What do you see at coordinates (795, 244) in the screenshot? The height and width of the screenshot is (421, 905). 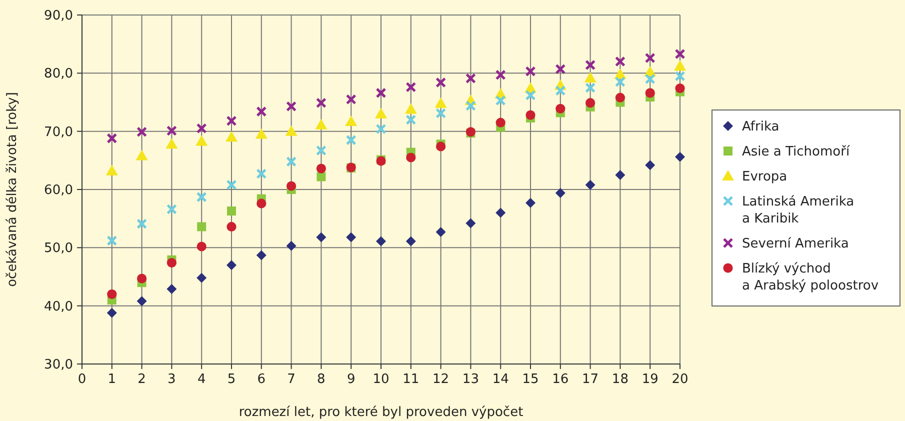 I see `legend-label: Severní Amerika` at bounding box center [795, 244].